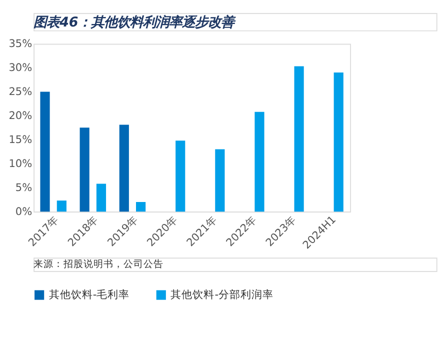 The image size is (445, 345). Describe the element at coordinates (99, 264) in the screenshot. I see `source-note: 来源：招股说明书，公司公告` at that location.